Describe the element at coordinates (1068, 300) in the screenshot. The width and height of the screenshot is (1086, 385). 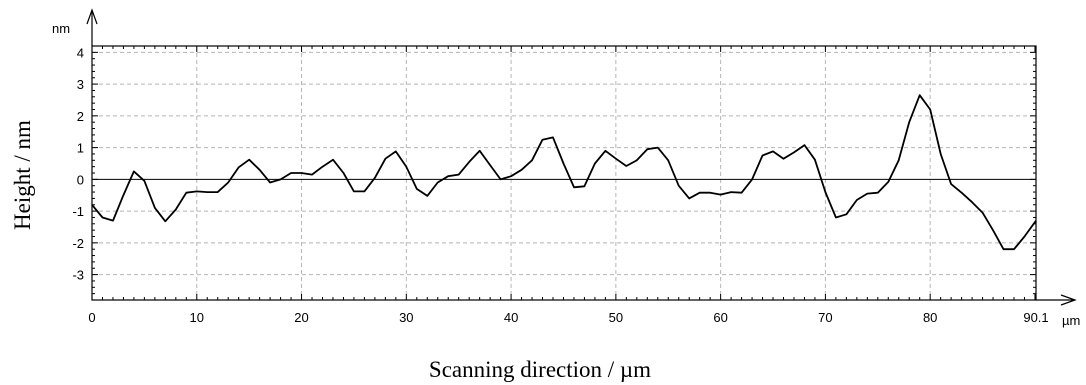
I see `x-axis-arrowhead` at that location.